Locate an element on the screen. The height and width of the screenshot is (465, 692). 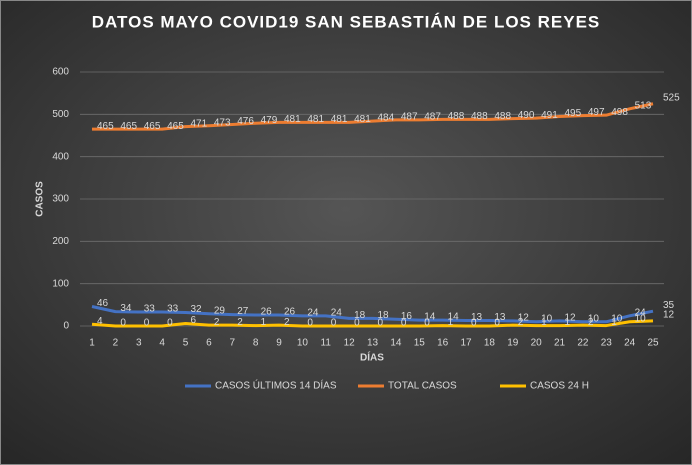
legend-label: CASOS 24 H is located at coordinates (559, 386).